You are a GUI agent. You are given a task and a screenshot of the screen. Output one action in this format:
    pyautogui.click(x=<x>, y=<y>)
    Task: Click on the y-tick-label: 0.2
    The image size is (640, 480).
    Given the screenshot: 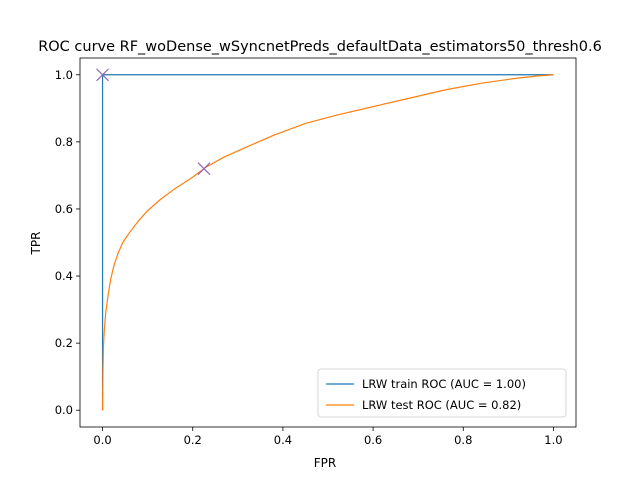 What is the action you would take?
    pyautogui.click(x=64, y=343)
    